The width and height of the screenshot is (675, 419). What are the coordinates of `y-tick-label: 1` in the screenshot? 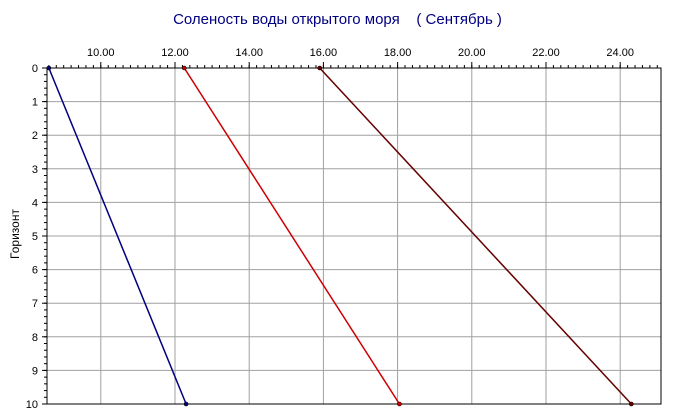 It's located at (35, 103).